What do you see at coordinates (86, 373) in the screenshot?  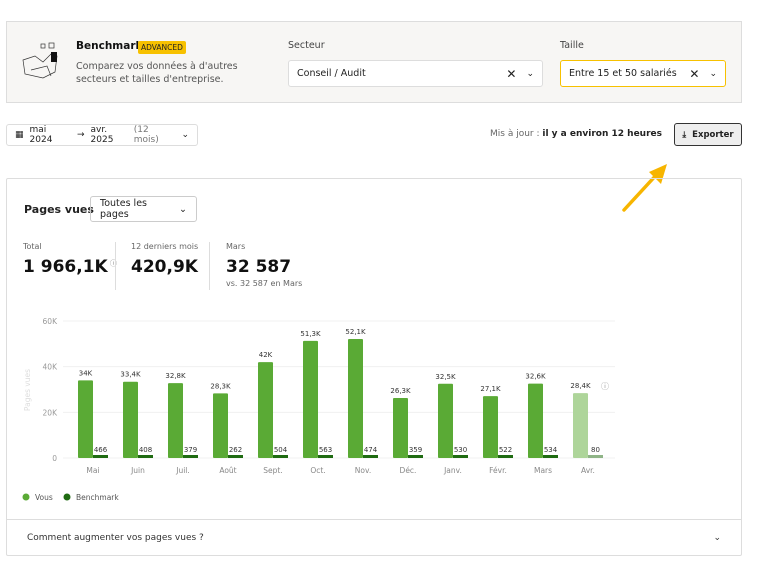 I see `data-label-vous: 34K` at bounding box center [86, 373].